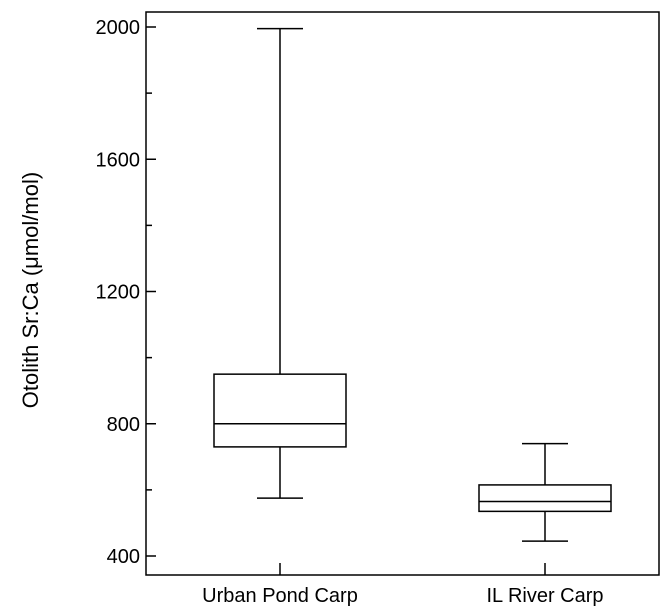  Describe the element at coordinates (403, 585) in the screenshot. I see `x-axis: Urban Pond Carp IL River Carp` at that location.